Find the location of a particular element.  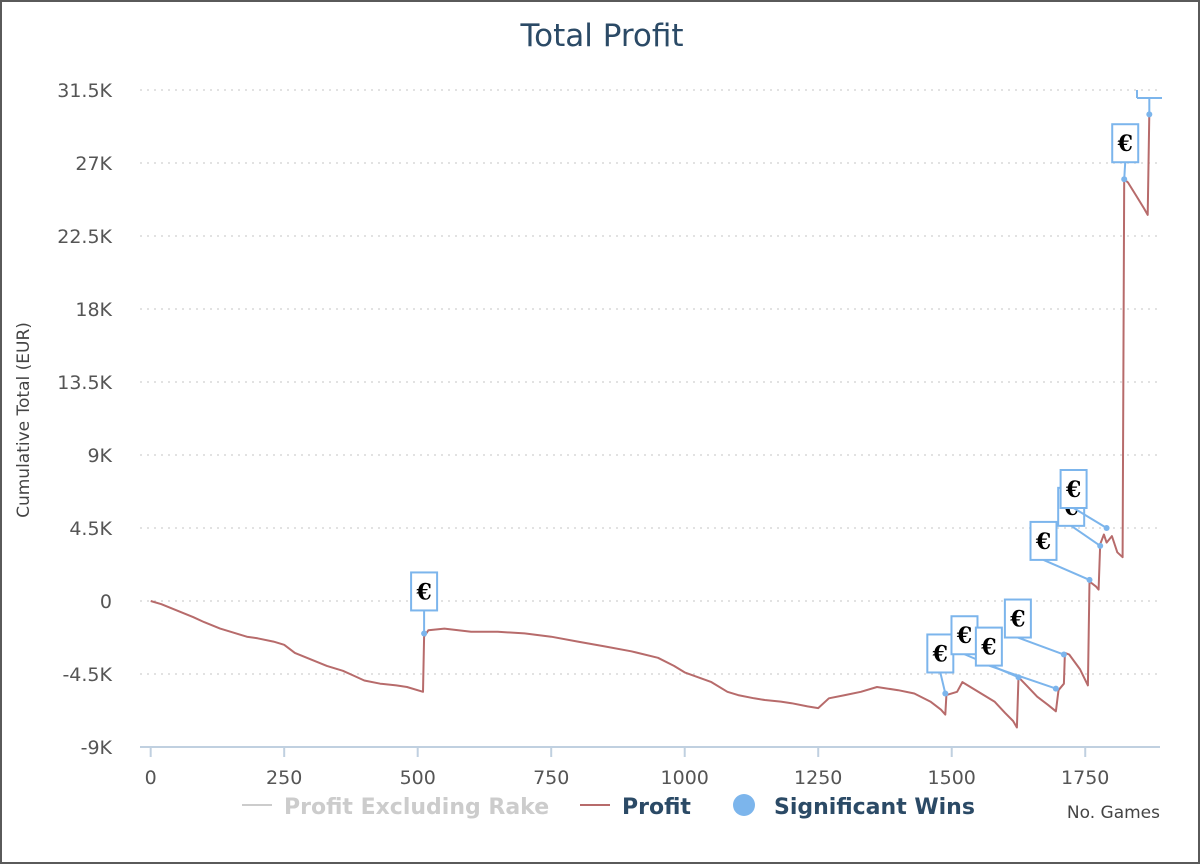

significant-win-flag is located at coordinates (1149, 104).